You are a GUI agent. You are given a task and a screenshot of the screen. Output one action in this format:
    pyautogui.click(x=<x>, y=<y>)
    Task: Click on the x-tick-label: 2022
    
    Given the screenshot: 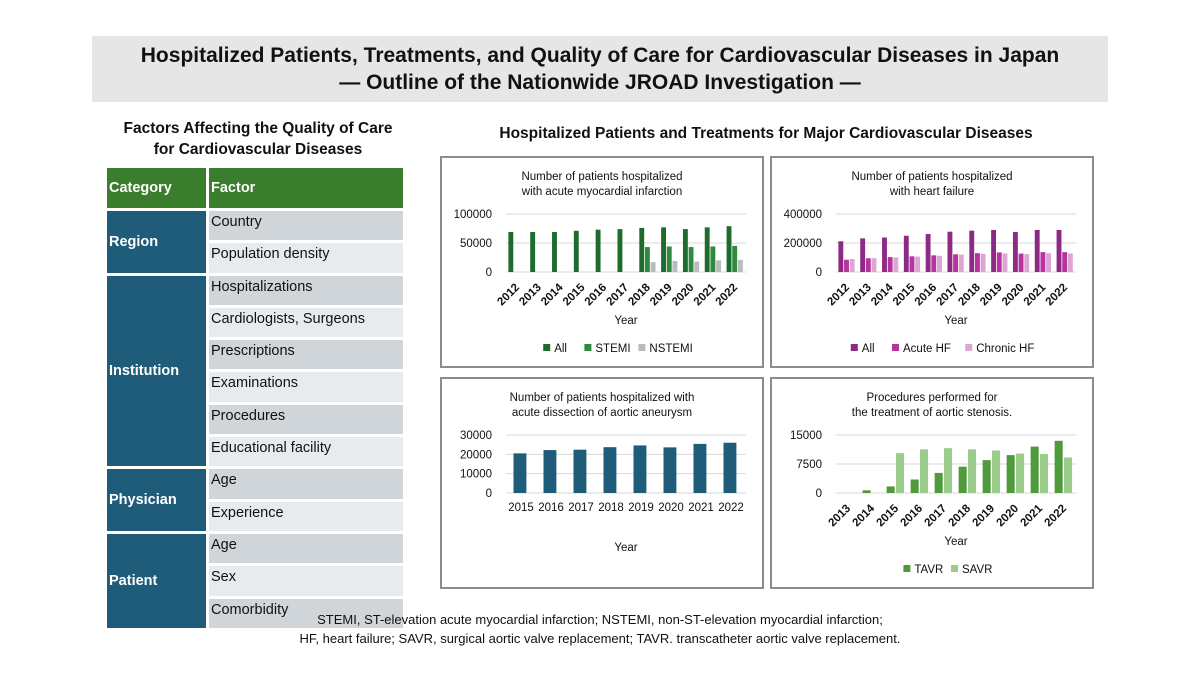 What is the action you would take?
    pyautogui.click(x=1057, y=295)
    